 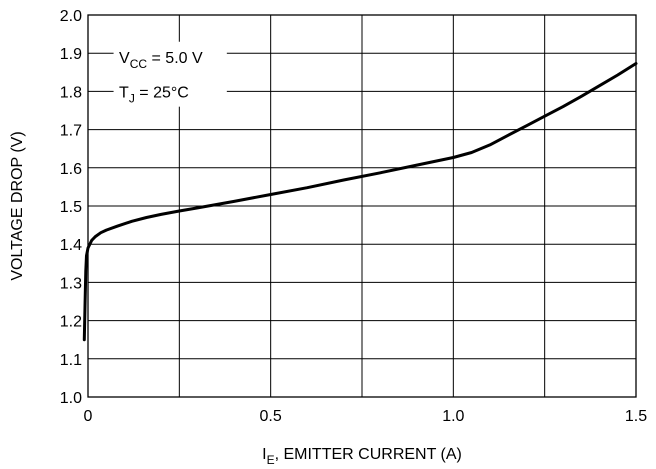 I want to click on x-tick-label: 0.5, so click(x=271, y=416).